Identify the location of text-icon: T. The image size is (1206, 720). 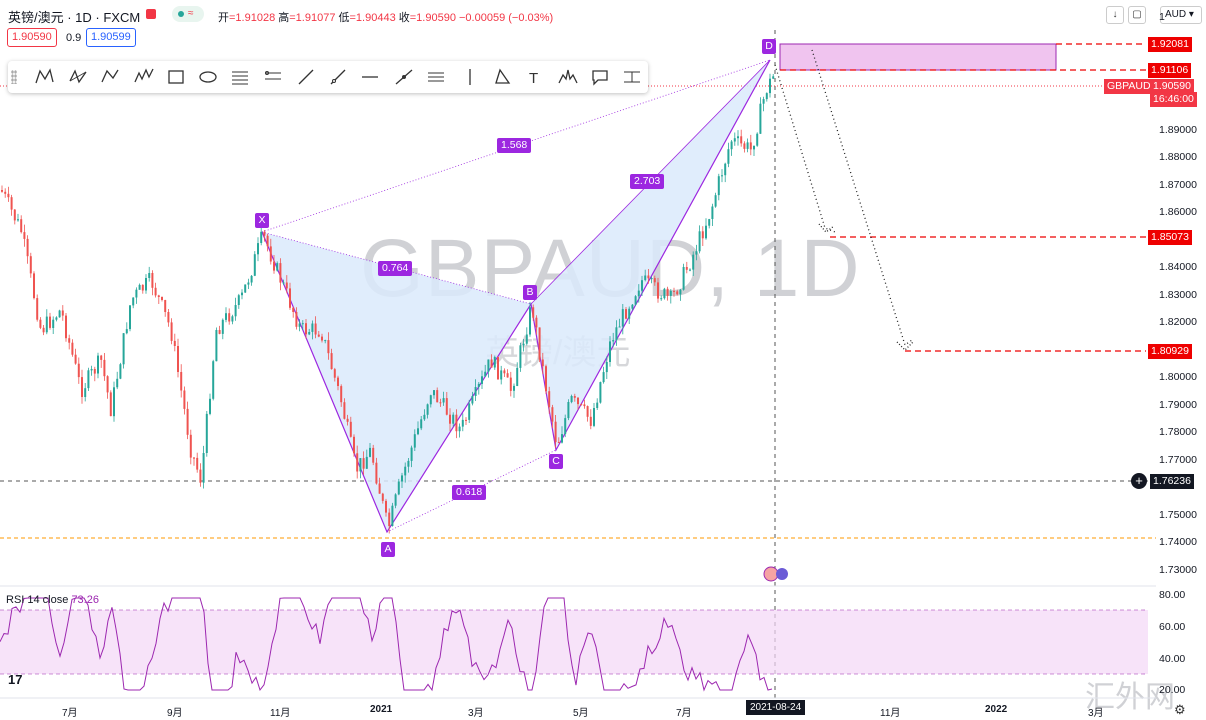
(534, 77).